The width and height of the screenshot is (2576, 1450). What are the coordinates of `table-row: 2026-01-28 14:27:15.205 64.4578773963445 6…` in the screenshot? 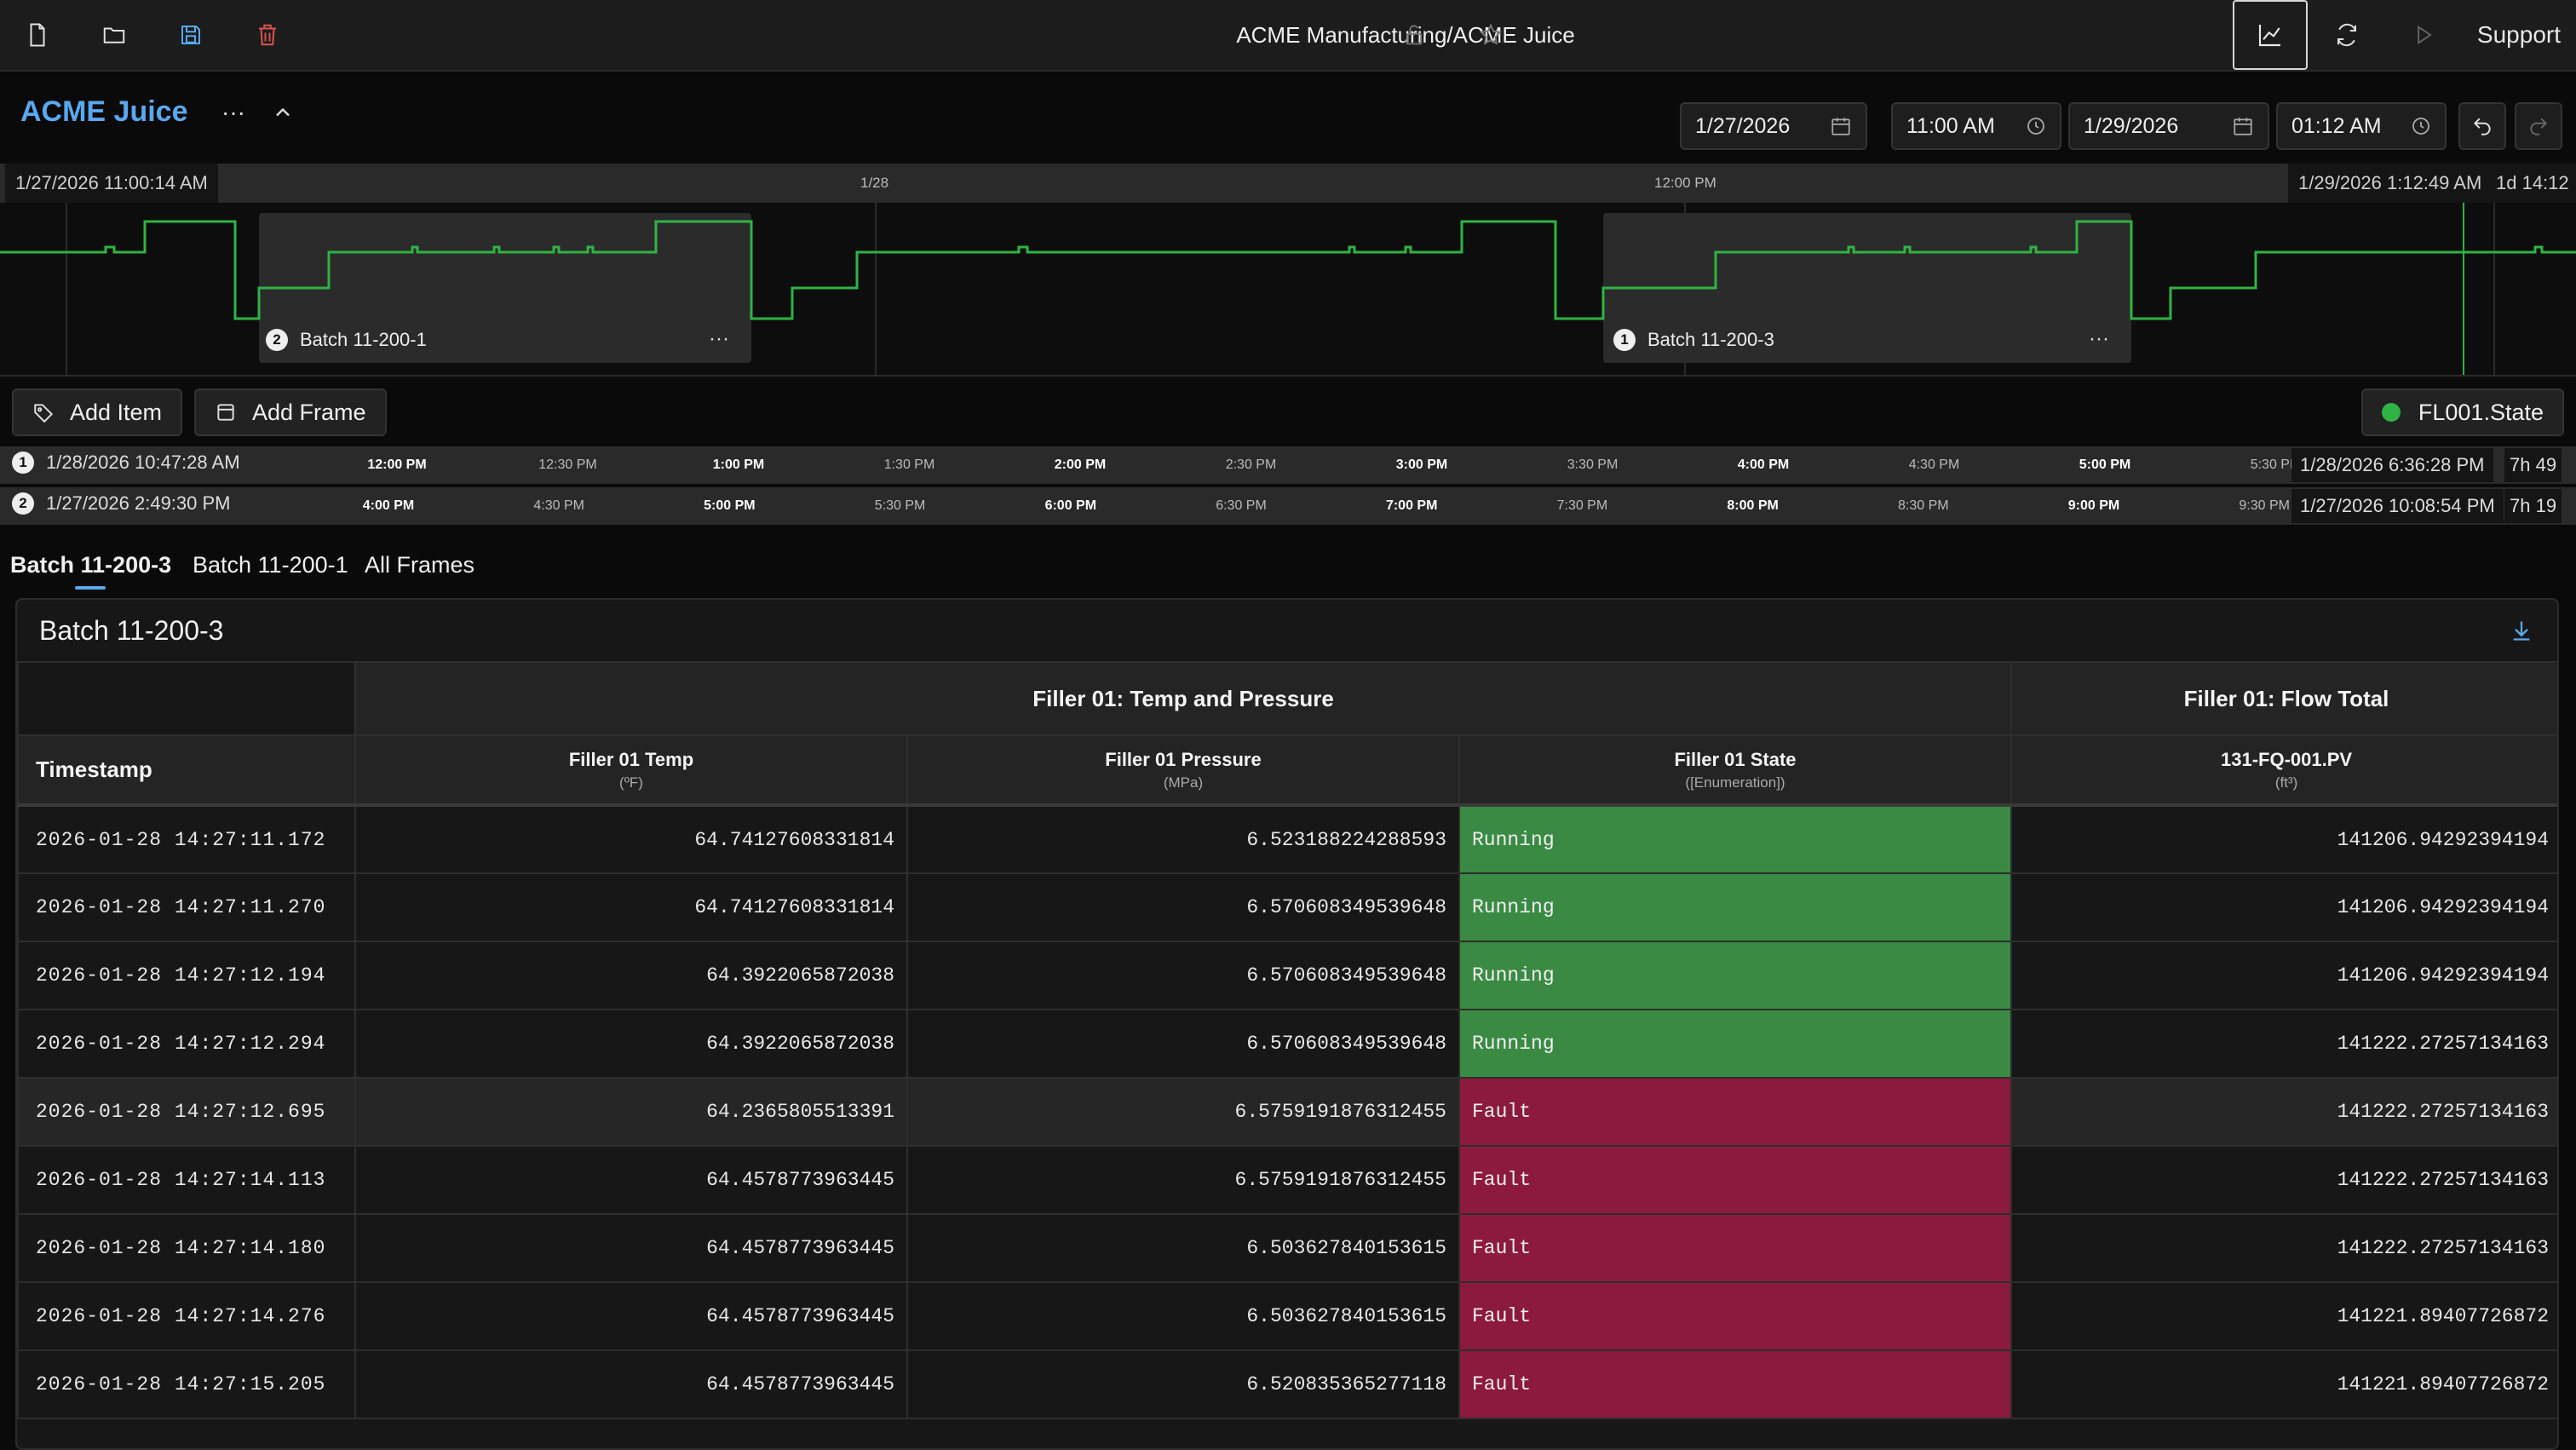 It's located at (1287, 1384).